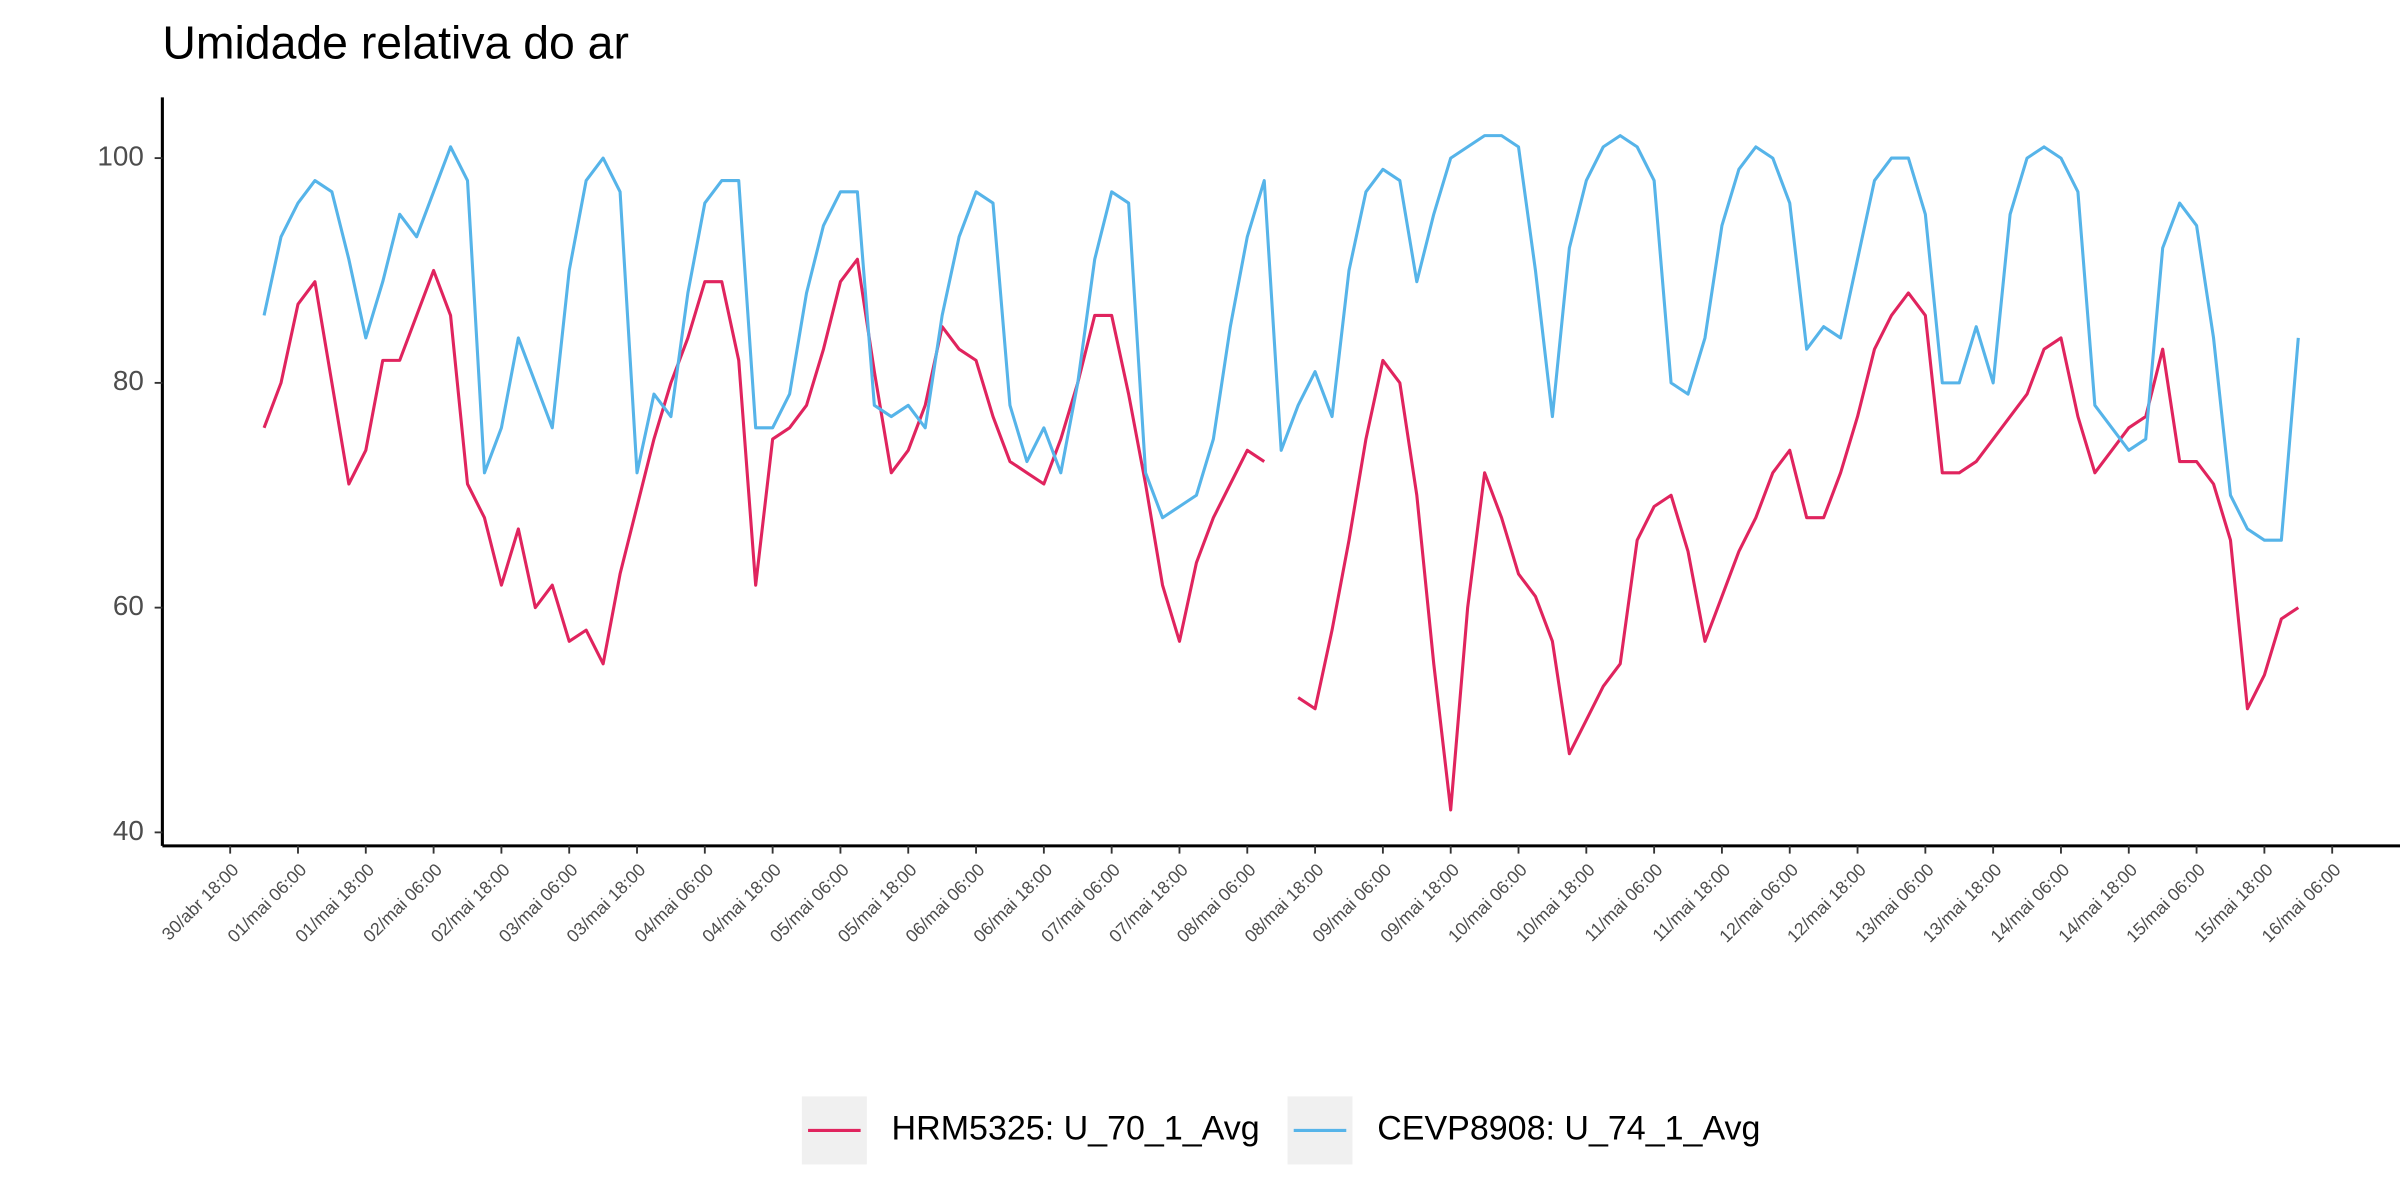 This screenshot has height=1200, width=2400. I want to click on chart-title: Umidade relativa do ar, so click(395, 43).